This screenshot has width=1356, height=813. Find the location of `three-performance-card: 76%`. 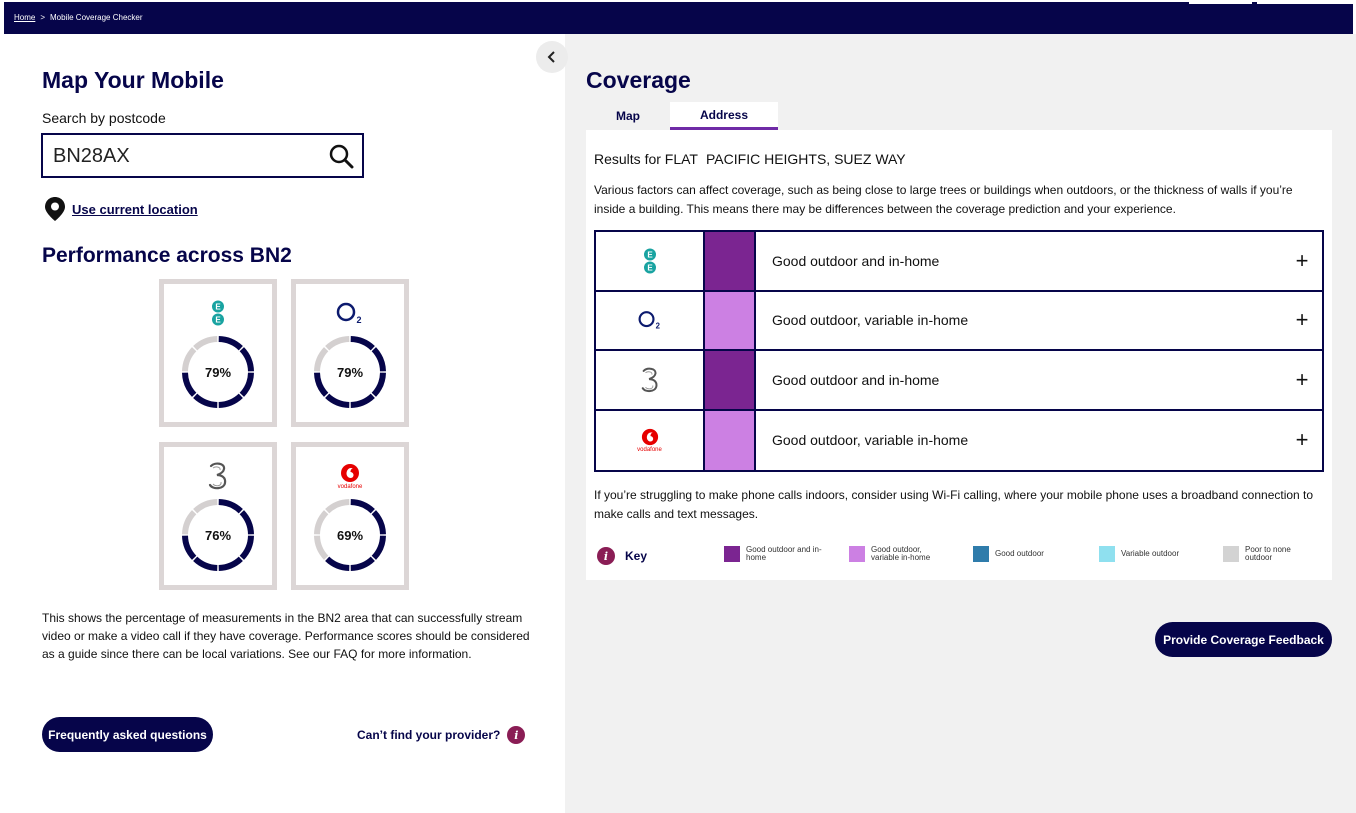

three-performance-card: 76% is located at coordinates (218, 516).